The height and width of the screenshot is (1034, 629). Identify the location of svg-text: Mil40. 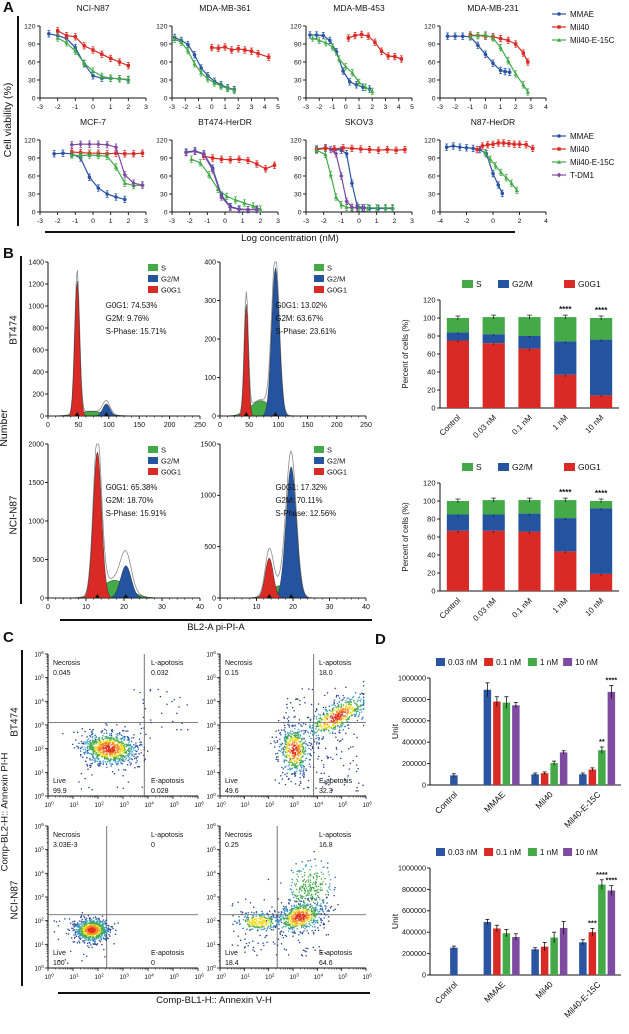
(580, 27).